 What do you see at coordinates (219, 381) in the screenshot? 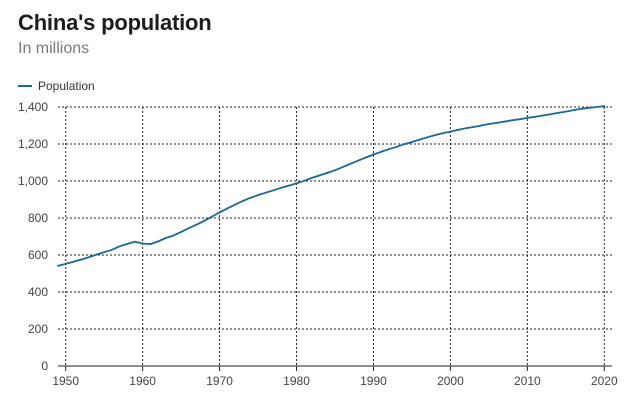
I see `x-tick-label: 1970` at bounding box center [219, 381].